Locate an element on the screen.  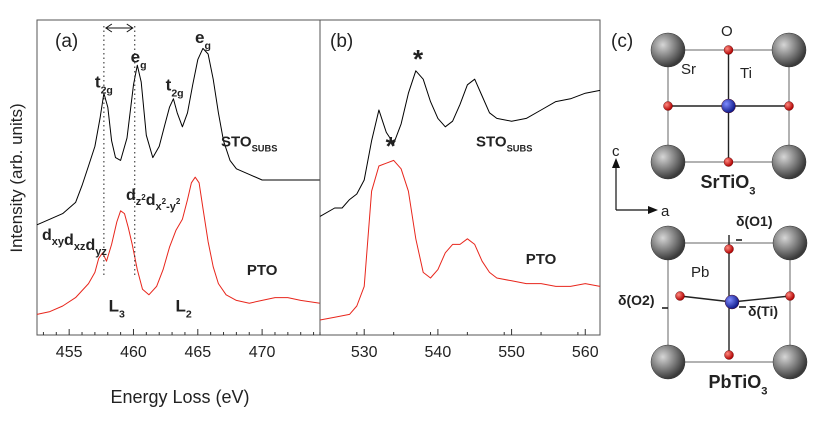
x-tick-label: 470 is located at coordinates (262, 352).